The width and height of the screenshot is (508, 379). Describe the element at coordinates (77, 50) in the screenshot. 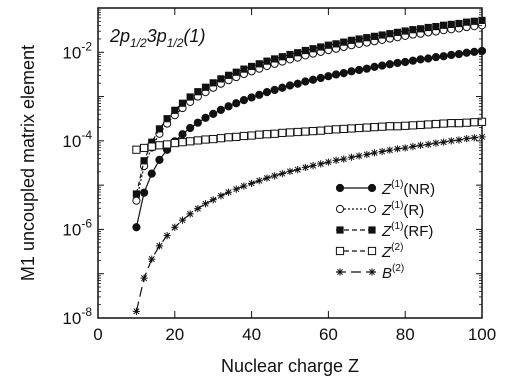

I see `y-tick-label: 10⁻²` at that location.